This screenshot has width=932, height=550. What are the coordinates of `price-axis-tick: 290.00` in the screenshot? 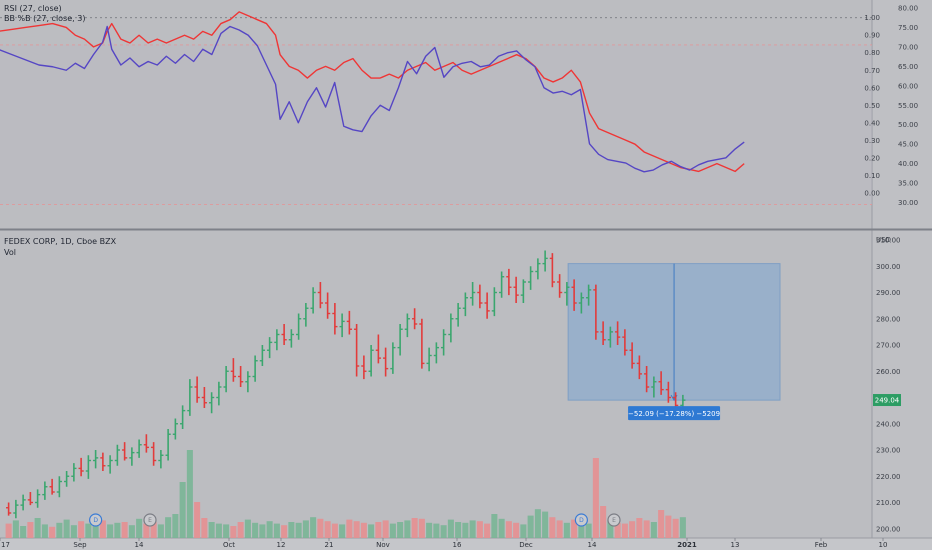 It's located at (888, 293).